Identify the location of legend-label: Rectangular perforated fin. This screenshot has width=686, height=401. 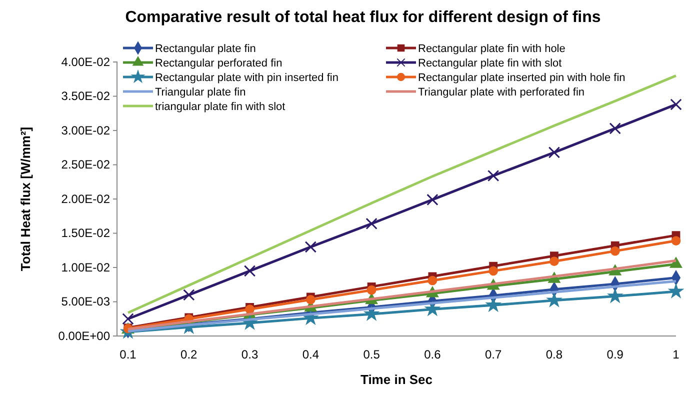
(218, 64).